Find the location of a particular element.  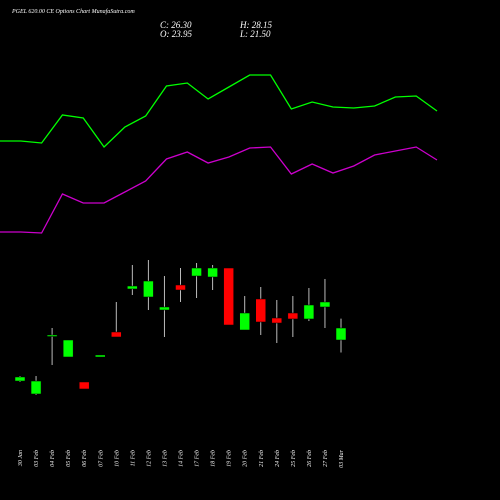

x-tick-label: 20 Feb is located at coordinates (246, 458).